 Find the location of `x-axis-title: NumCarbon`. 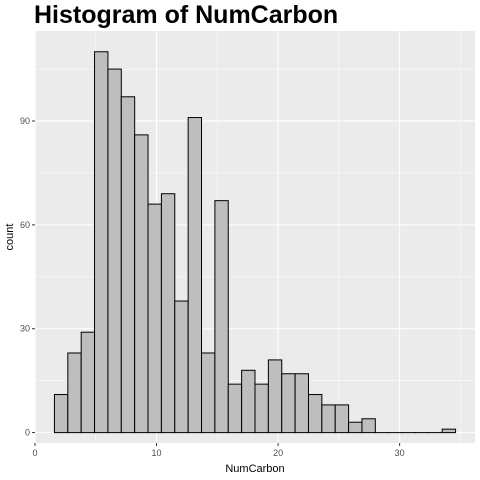

x-axis-title: NumCarbon is located at coordinates (254, 469).